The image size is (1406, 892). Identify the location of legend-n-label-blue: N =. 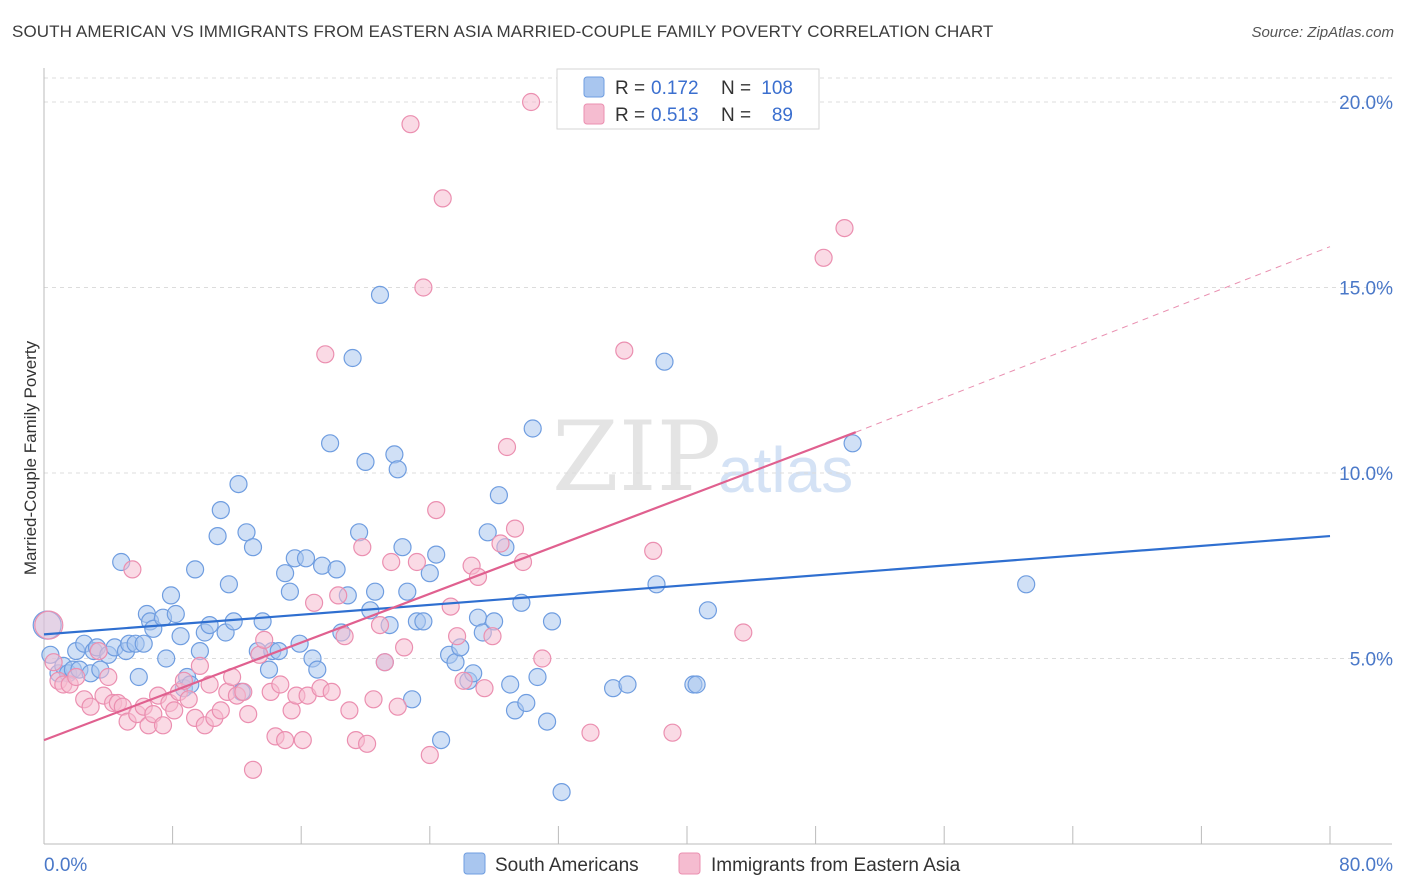
(736, 88).